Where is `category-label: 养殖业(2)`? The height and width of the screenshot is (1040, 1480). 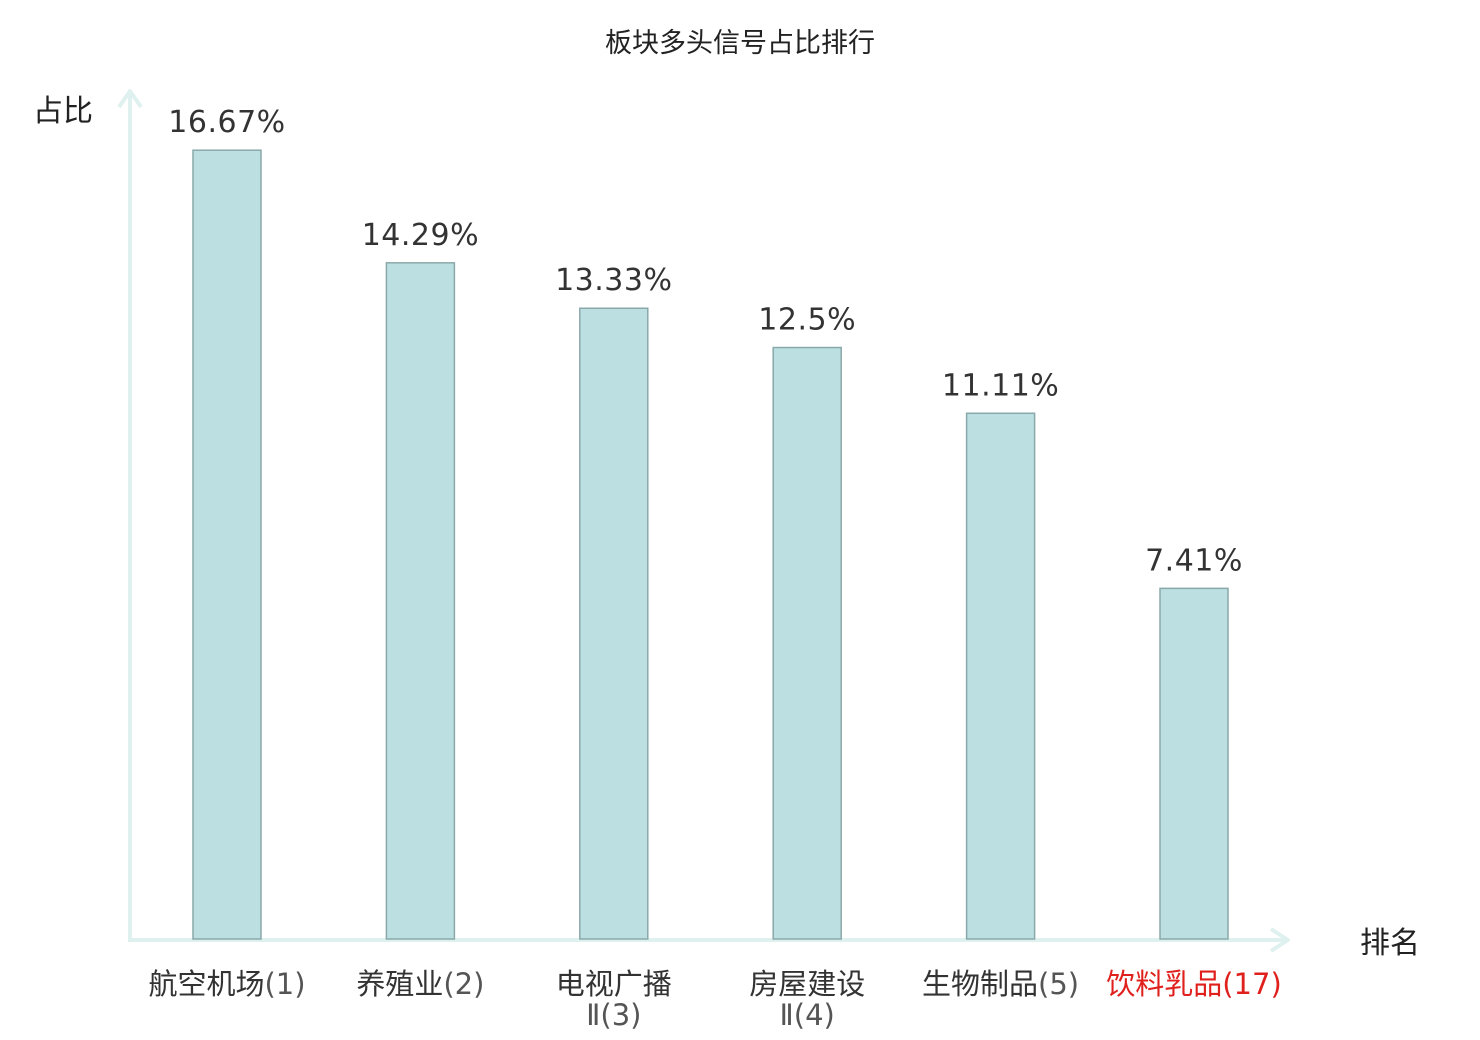 category-label: 养殖业(2) is located at coordinates (420, 984).